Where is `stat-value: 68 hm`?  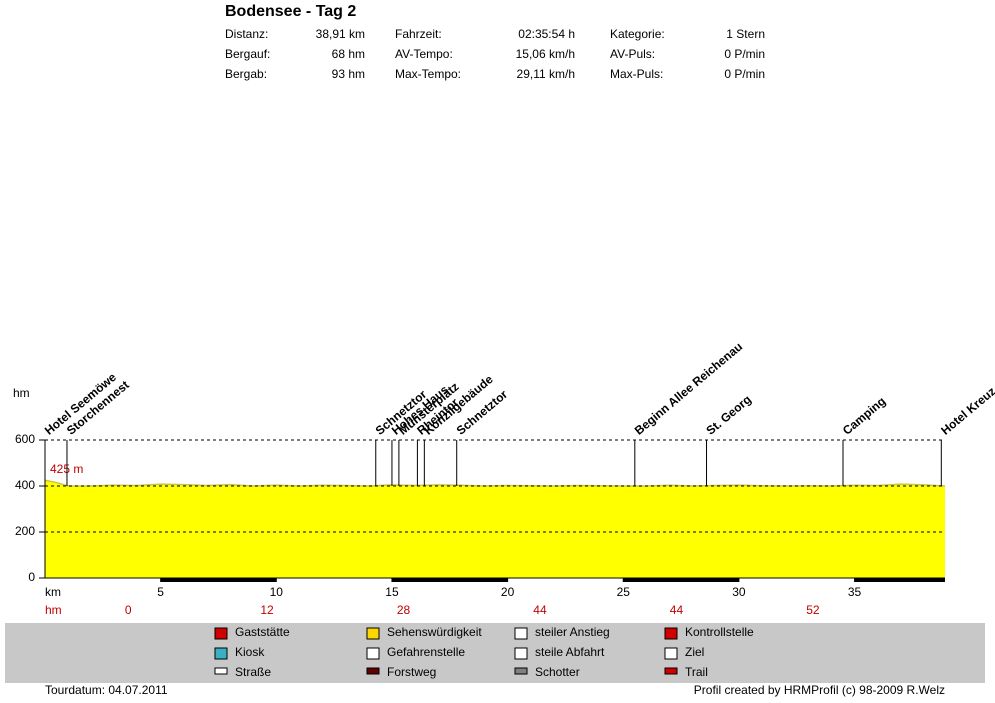 stat-value: 68 hm is located at coordinates (348, 54).